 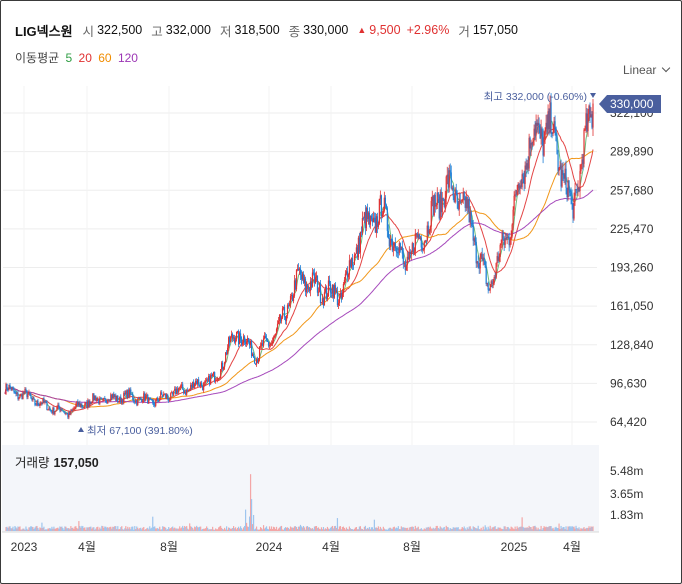 What do you see at coordinates (632, 152) in the screenshot?
I see `price-tick-label: 289,890` at bounding box center [632, 152].